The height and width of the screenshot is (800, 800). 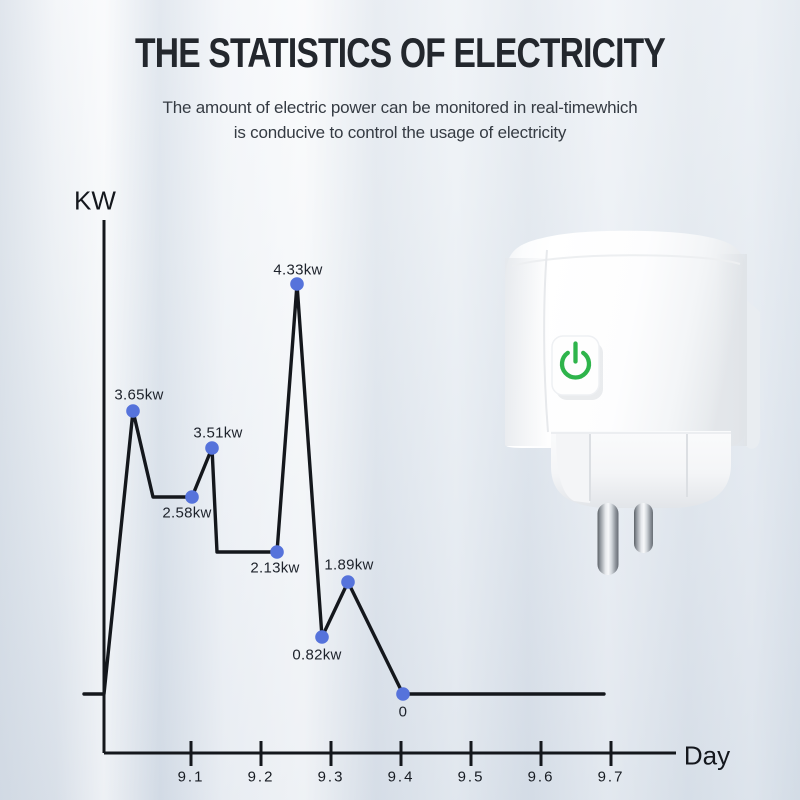 I want to click on x-tick-label-9.7: 9.7, so click(x=611, y=777).